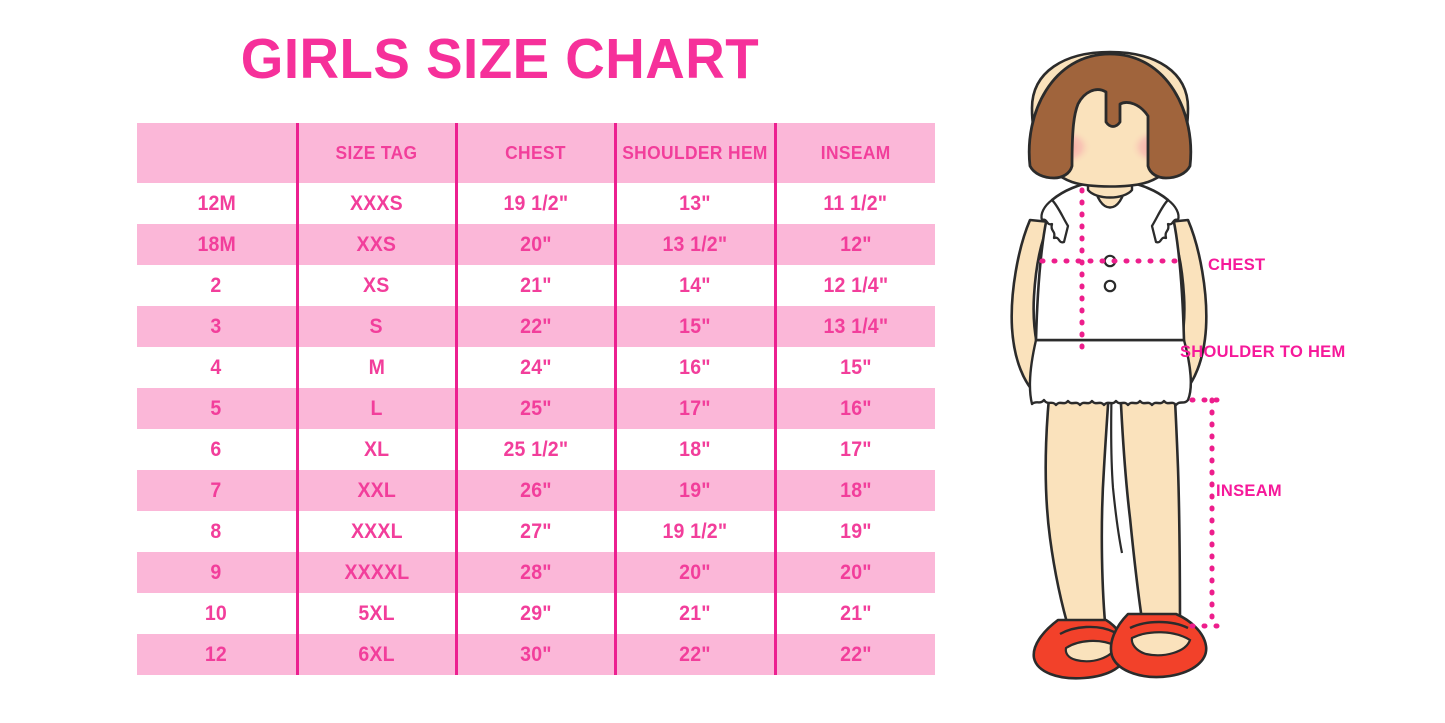 The image size is (1445, 723). I want to click on cell-chest: 21", so click(534, 285).